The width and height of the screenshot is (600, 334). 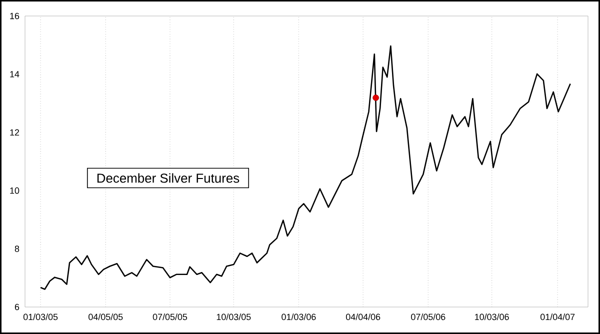 What do you see at coordinates (15, 132) in the screenshot?
I see `y-tick-label: 12` at bounding box center [15, 132].